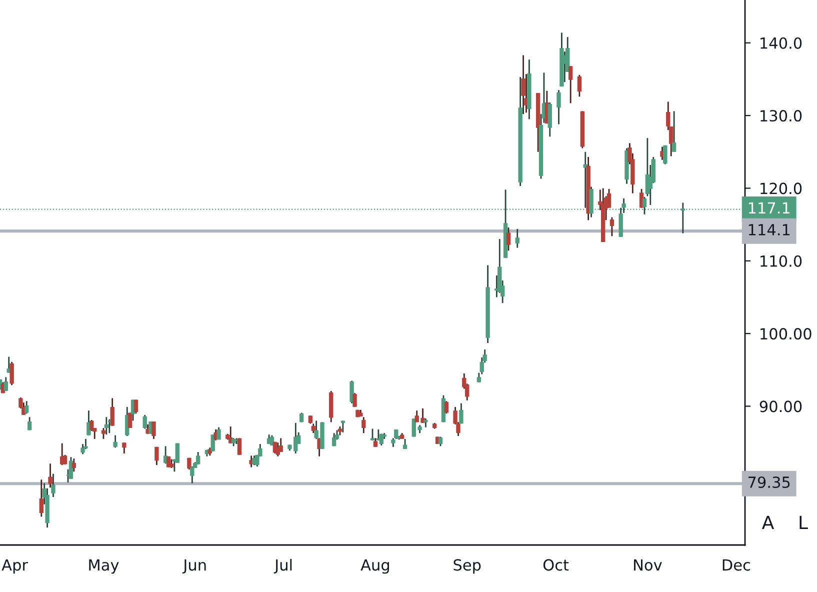 The height and width of the screenshot is (592, 817). What do you see at coordinates (769, 230) in the screenshot?
I see `ref-line-label: 114.1` at bounding box center [769, 230].